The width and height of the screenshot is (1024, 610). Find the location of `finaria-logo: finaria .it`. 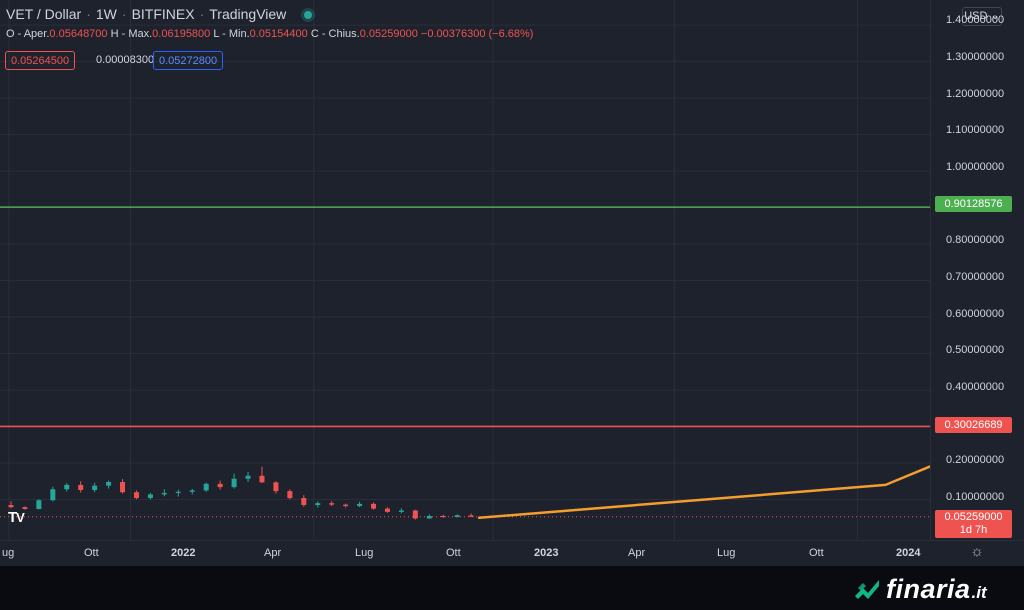

finaria-logo: finaria .it is located at coordinates (919, 589).